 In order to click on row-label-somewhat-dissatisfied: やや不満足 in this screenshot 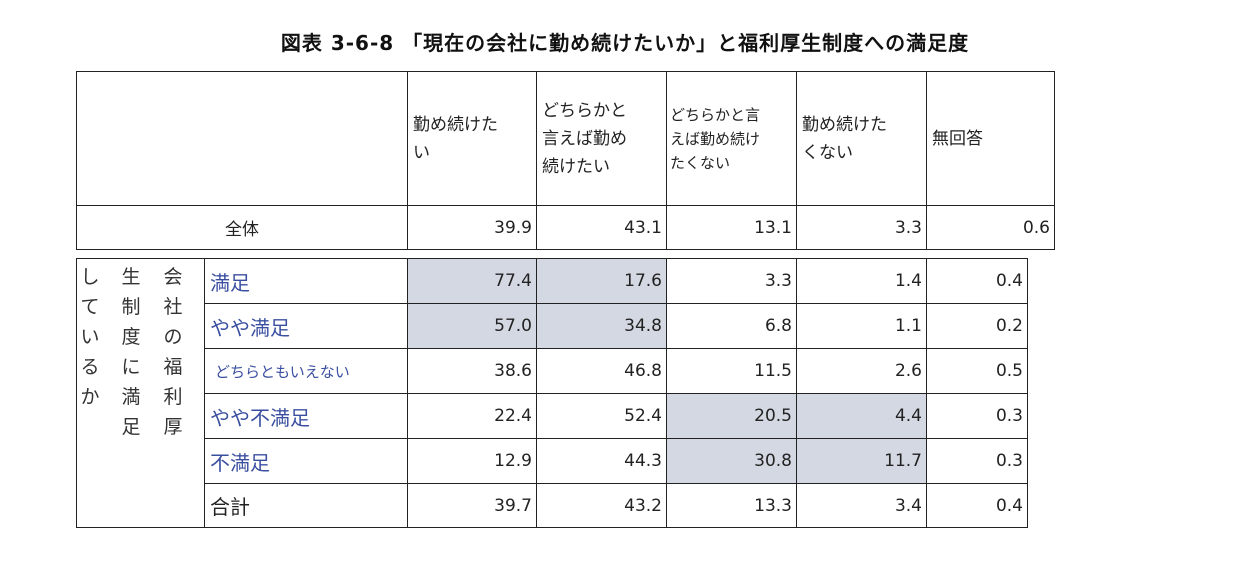, I will do `click(306, 416)`.